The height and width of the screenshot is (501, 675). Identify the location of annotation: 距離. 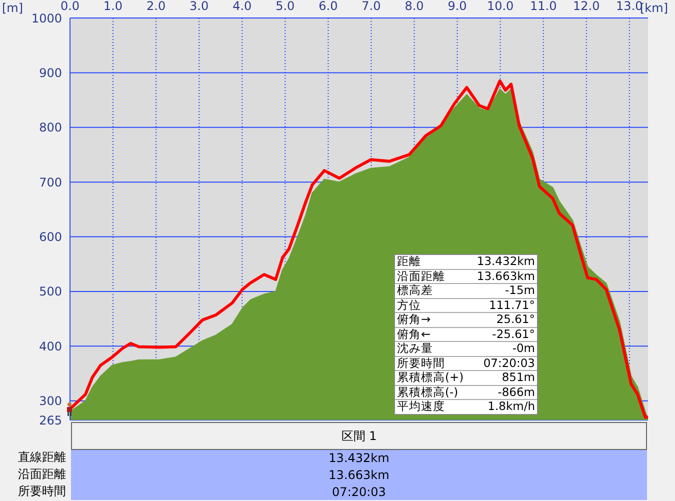
(409, 261).